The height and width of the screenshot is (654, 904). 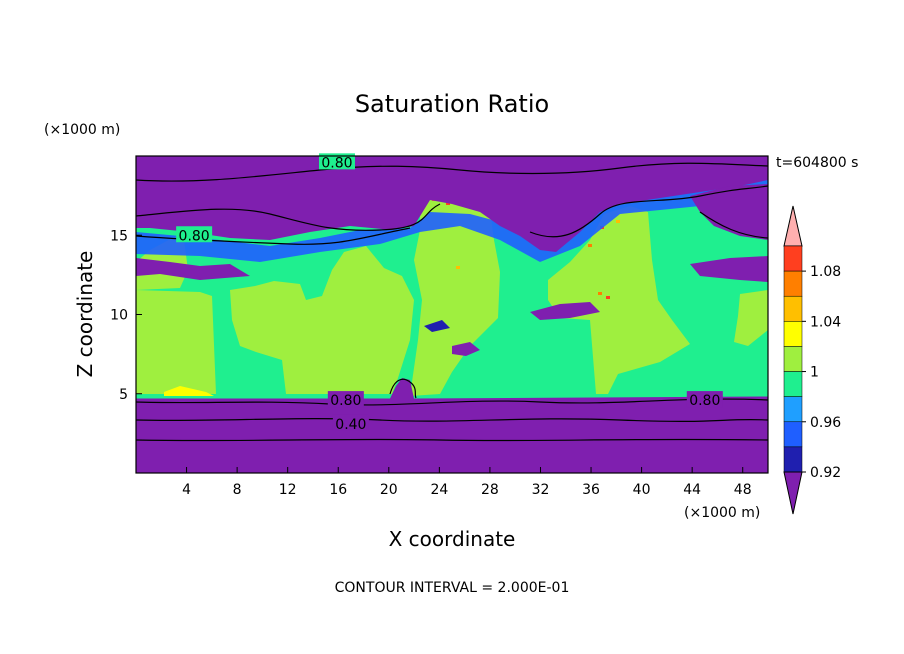 What do you see at coordinates (490, 490) in the screenshot?
I see `x-tick-label: 28` at bounding box center [490, 490].